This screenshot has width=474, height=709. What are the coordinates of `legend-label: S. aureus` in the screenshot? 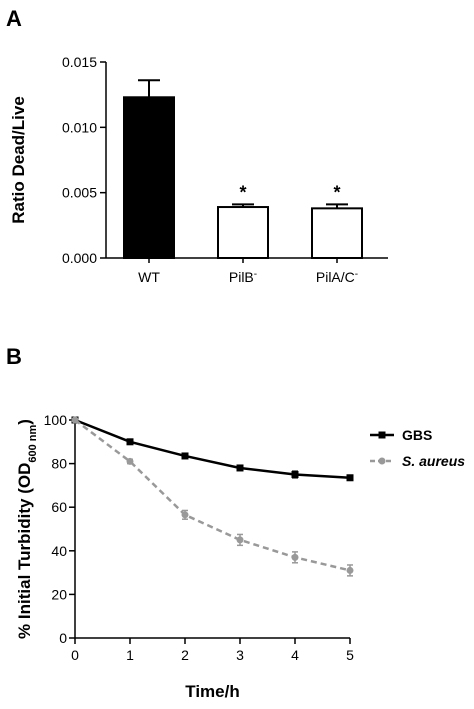 It's located at (433, 461).